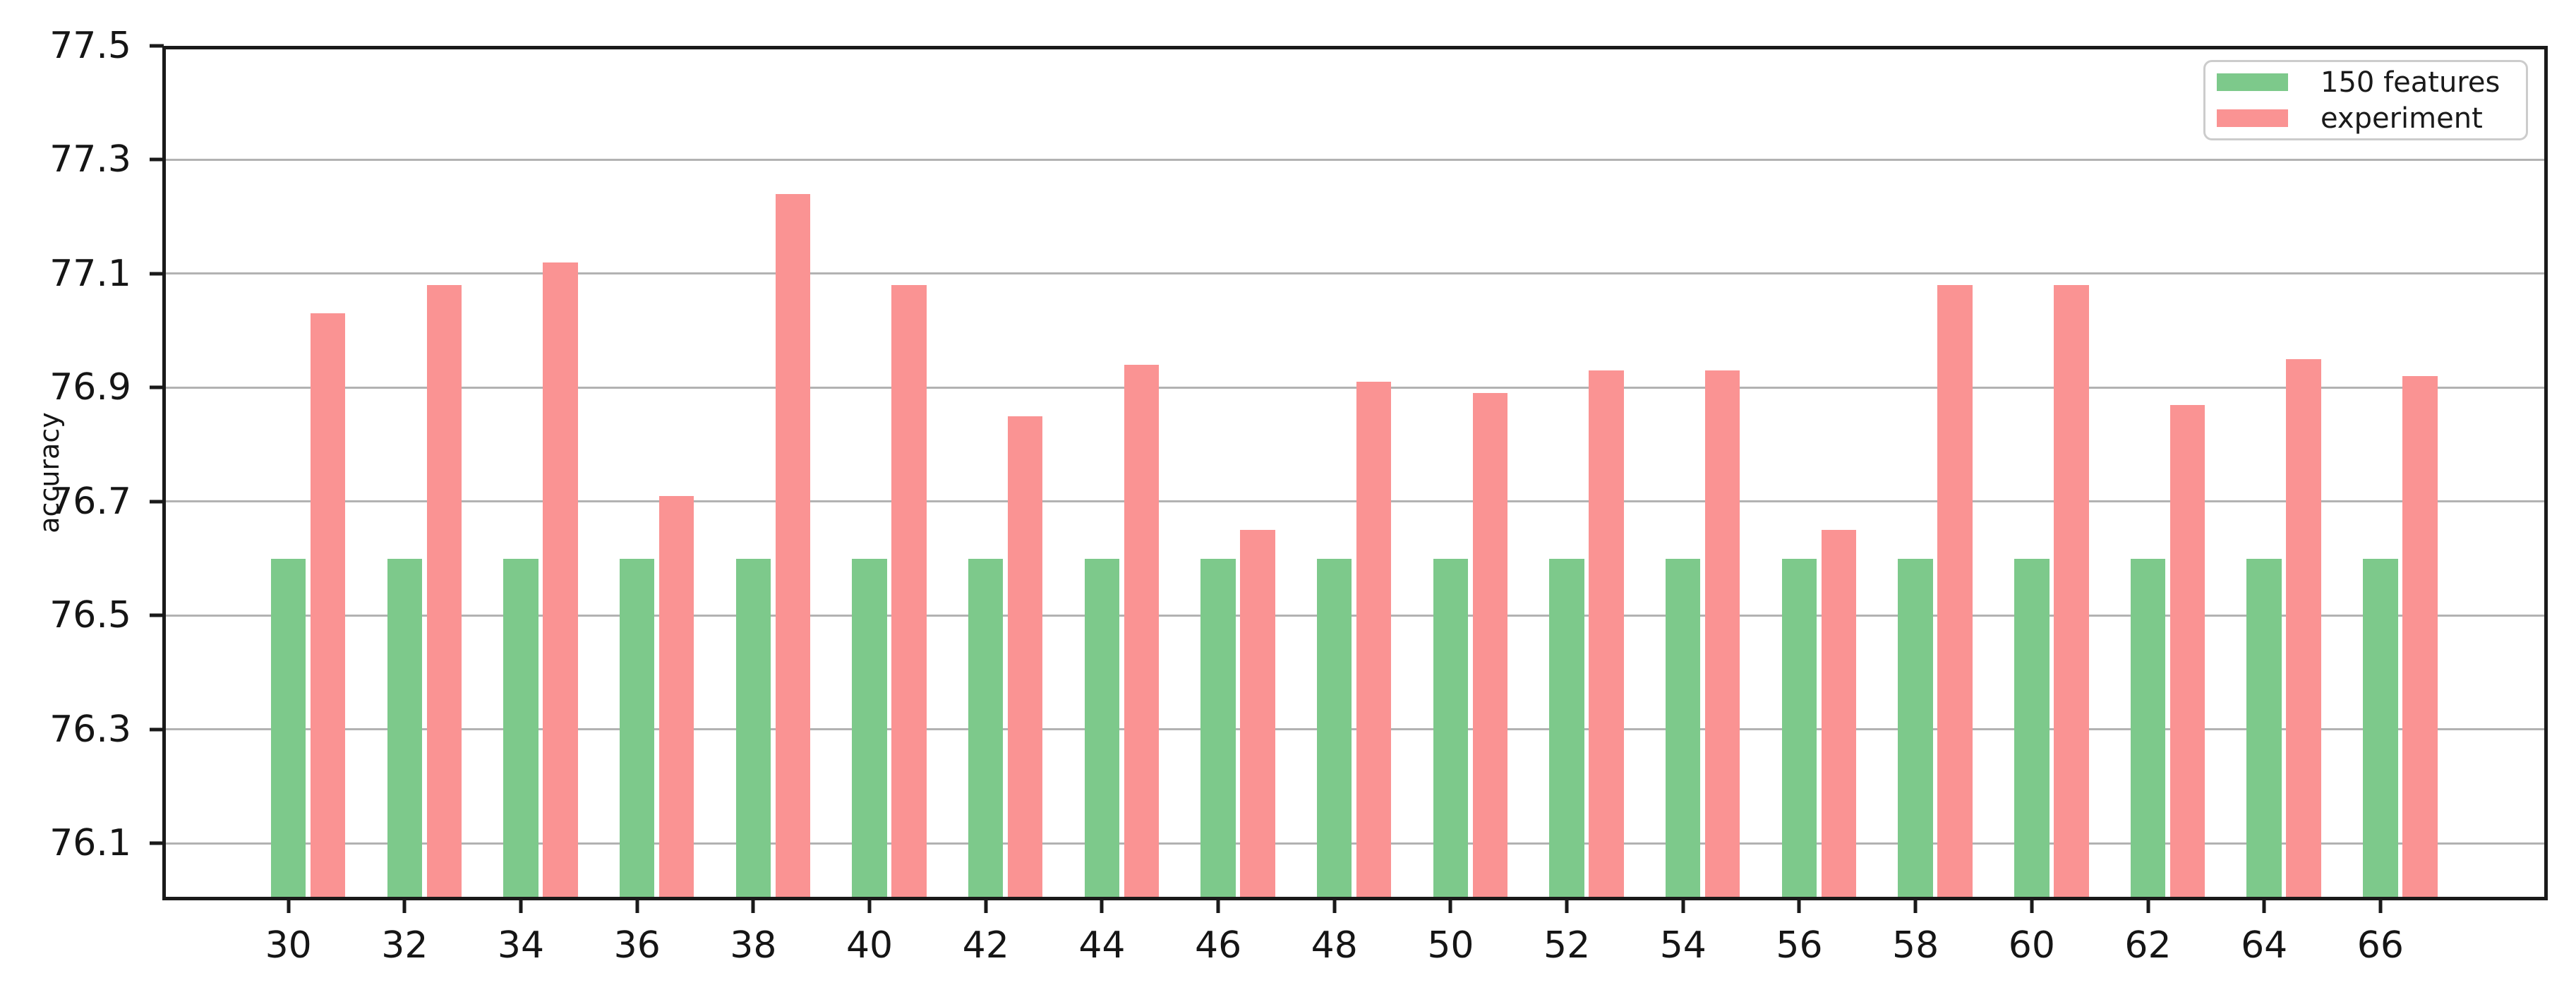  I want to click on x-tick-label-42: 42, so click(985, 945).